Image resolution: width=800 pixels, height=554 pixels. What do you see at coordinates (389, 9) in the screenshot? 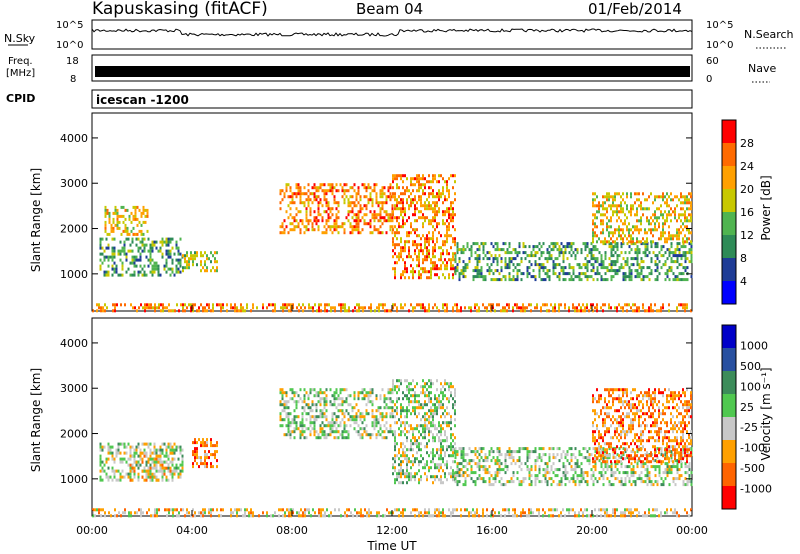
I see `beam-title: Beam 04` at bounding box center [389, 9].